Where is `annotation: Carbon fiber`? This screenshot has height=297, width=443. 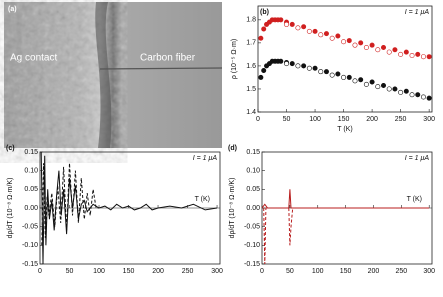
annotation: Carbon fiber is located at coordinates (168, 58).